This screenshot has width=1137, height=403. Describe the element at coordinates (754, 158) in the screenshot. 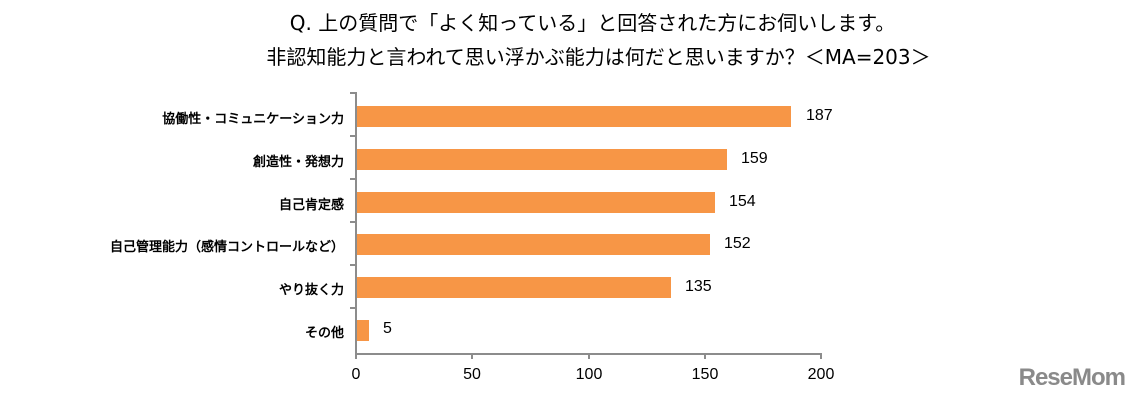

I see `value-label: 159` at that location.